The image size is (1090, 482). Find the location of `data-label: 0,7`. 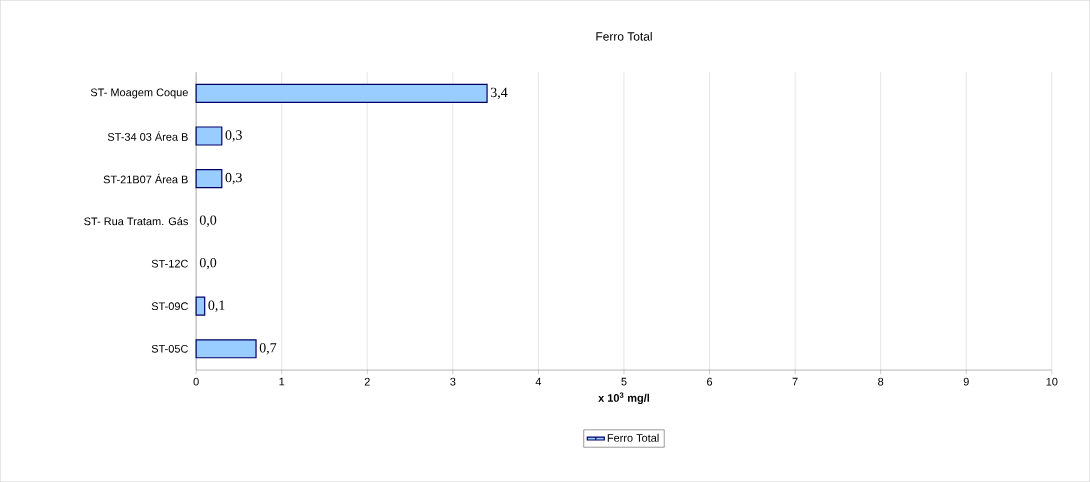

data-label: 0,7 is located at coordinates (268, 348).